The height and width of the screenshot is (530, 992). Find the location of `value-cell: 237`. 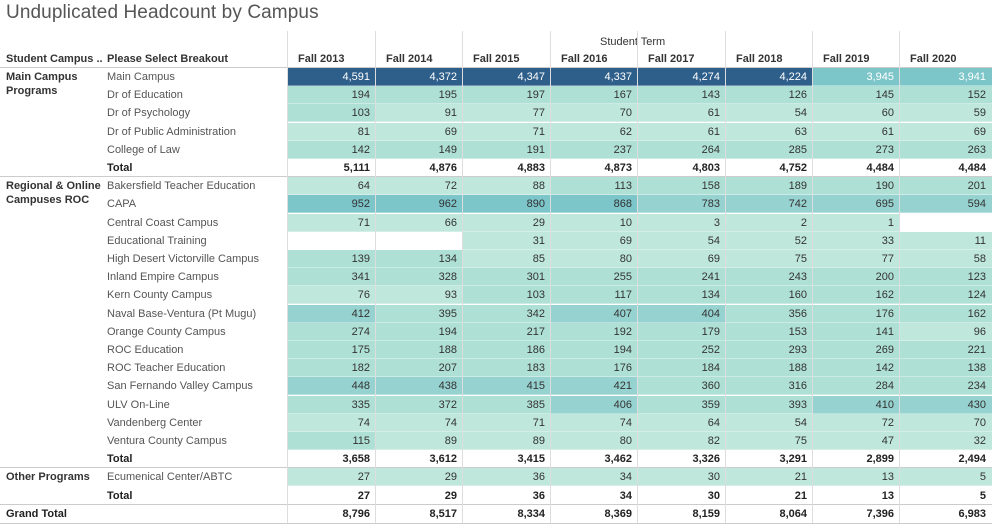

value-cell: 237 is located at coordinates (594, 149).